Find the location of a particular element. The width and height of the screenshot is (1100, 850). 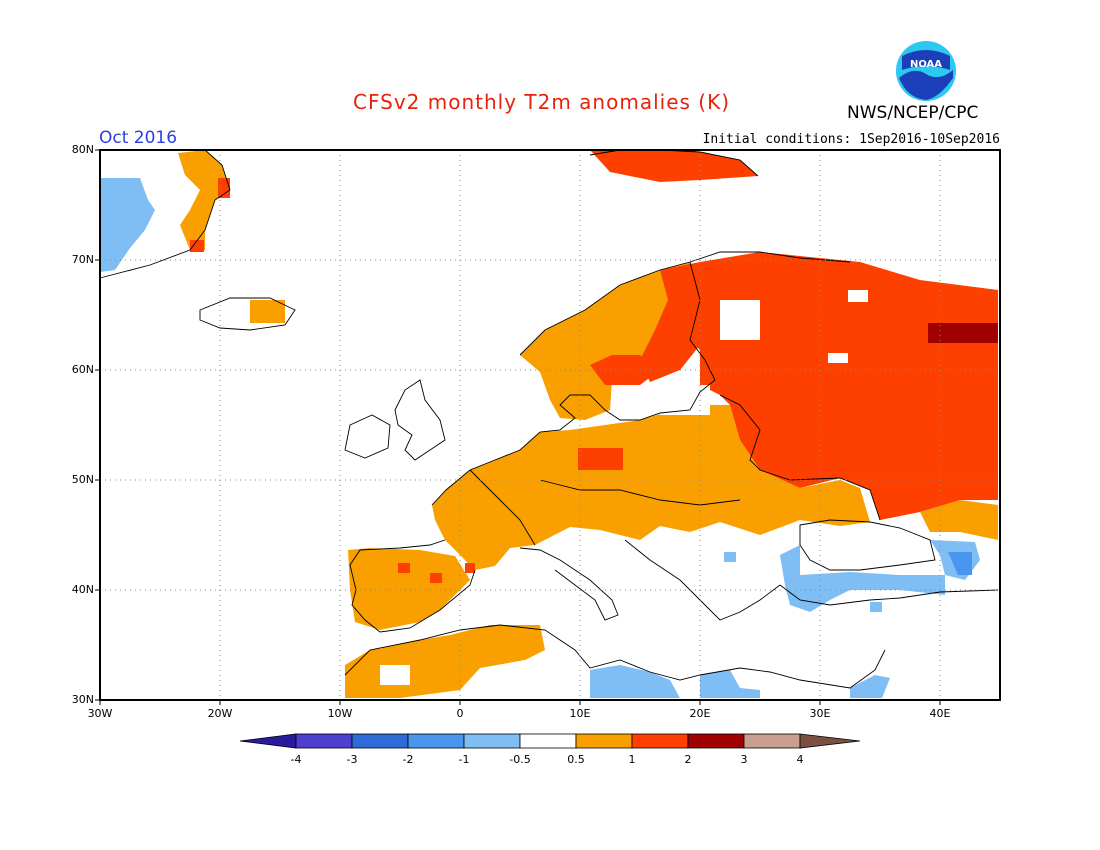

anomaly-region-blue-greenland is located at coordinates (127, 225).